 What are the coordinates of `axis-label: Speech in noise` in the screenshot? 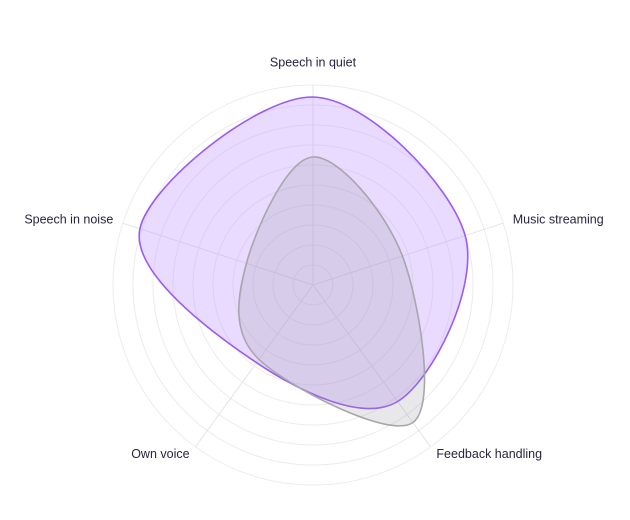 It's located at (68, 219).